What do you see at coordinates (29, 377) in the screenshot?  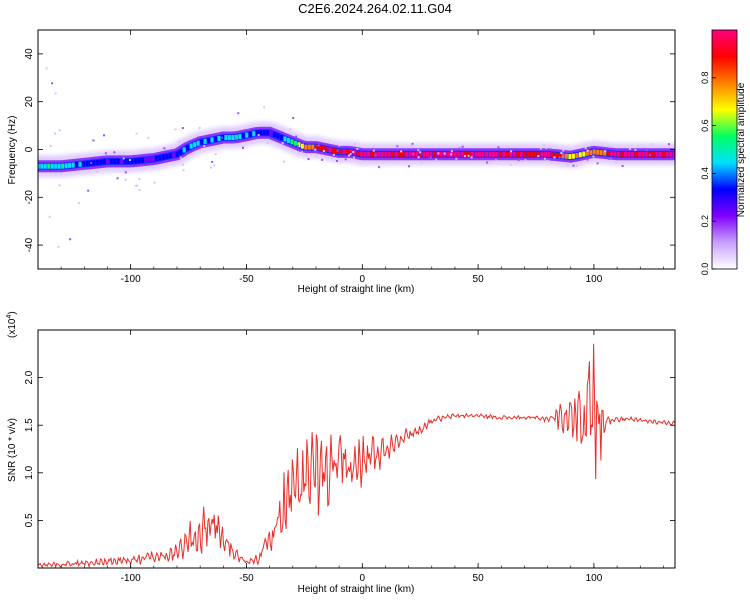 I see `y-tick-label: 2.0` at bounding box center [29, 377].